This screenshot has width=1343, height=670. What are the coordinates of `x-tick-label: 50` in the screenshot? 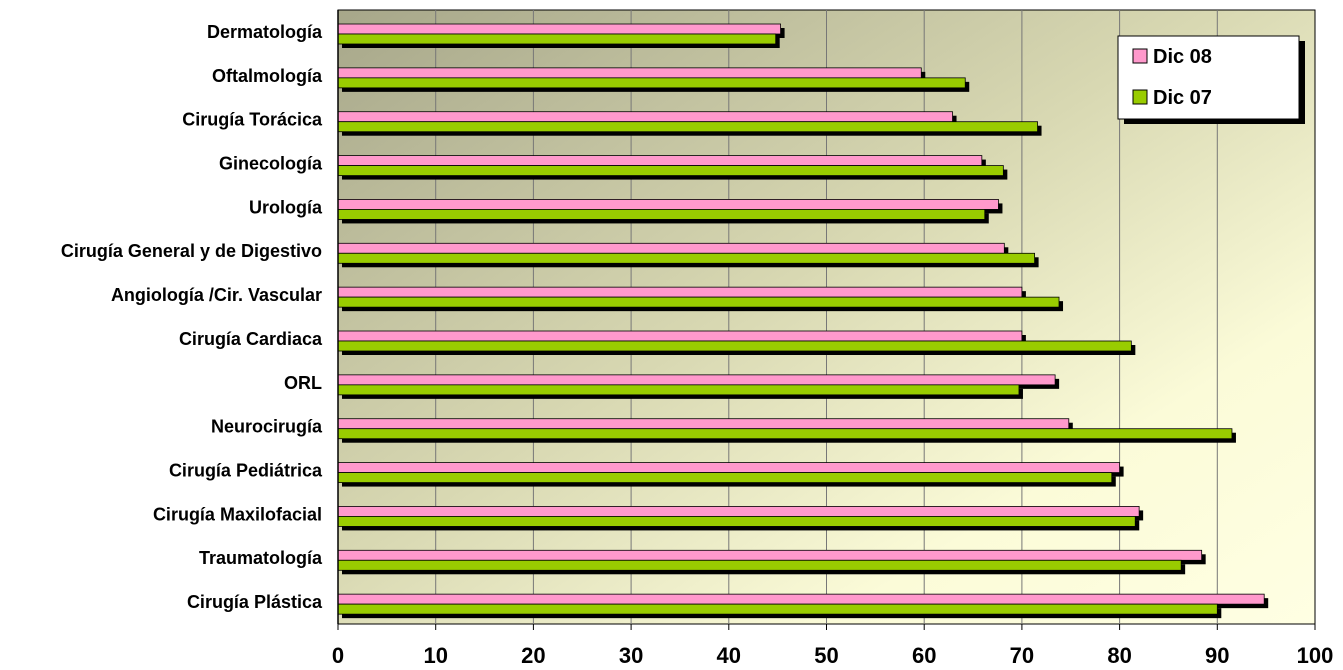 It's located at (826, 655).